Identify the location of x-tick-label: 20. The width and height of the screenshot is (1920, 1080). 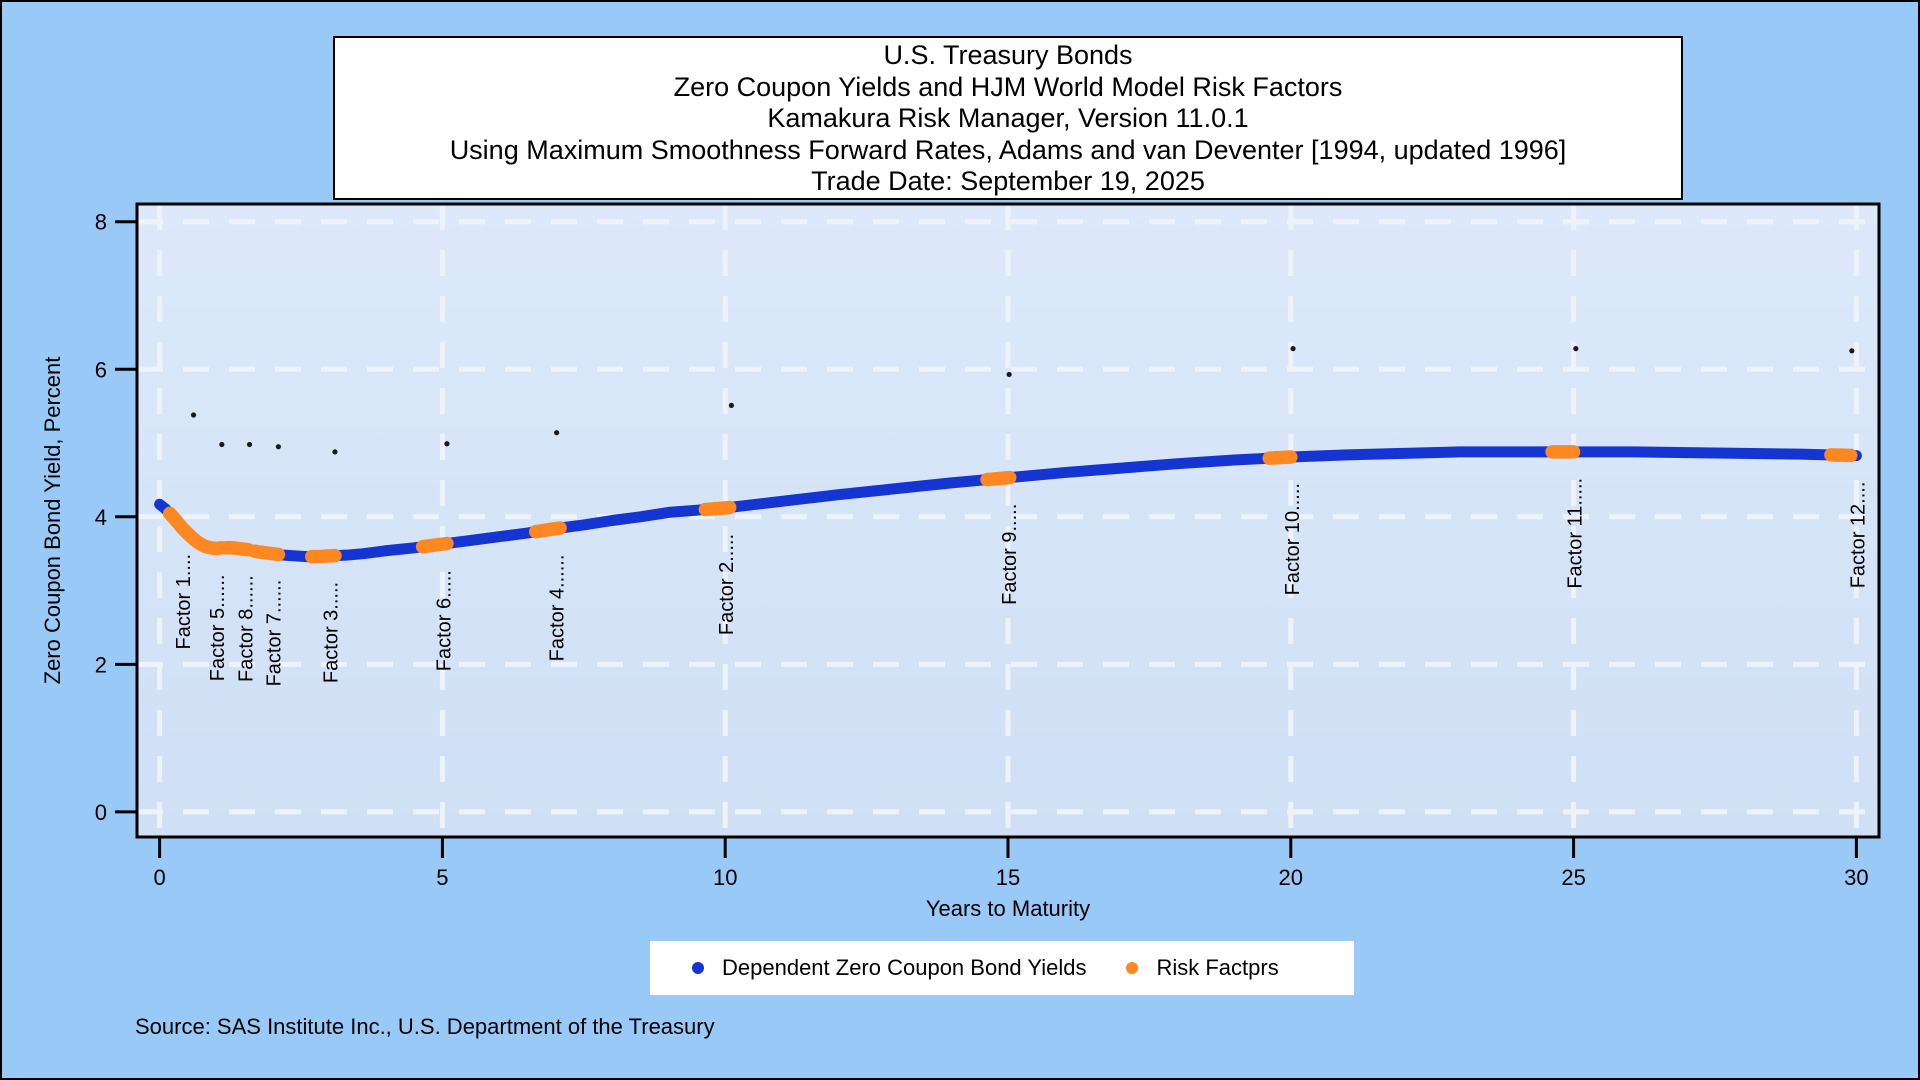
(1291, 877).